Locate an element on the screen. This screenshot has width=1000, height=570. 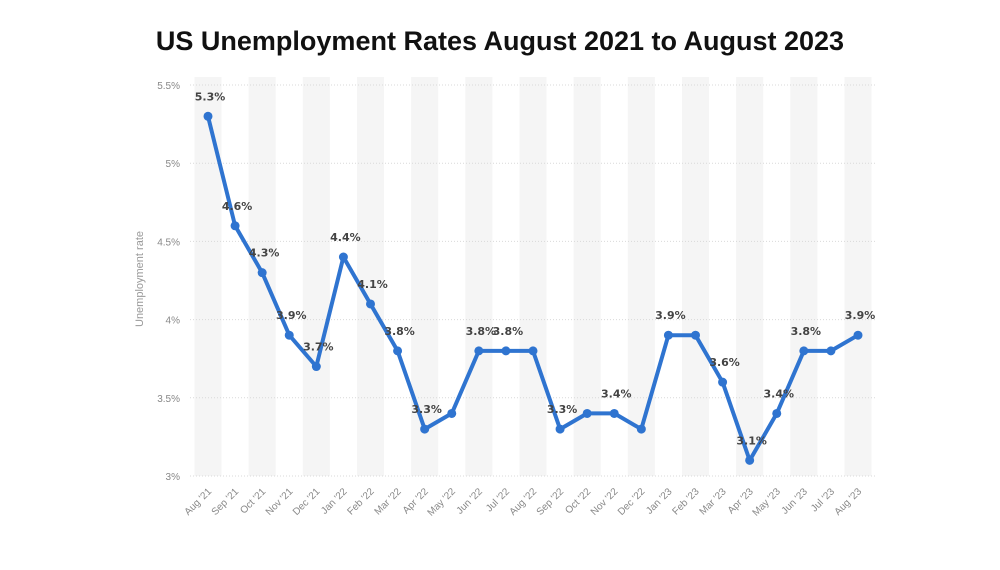
x-tick-label: Dec '22 is located at coordinates (632, 502).